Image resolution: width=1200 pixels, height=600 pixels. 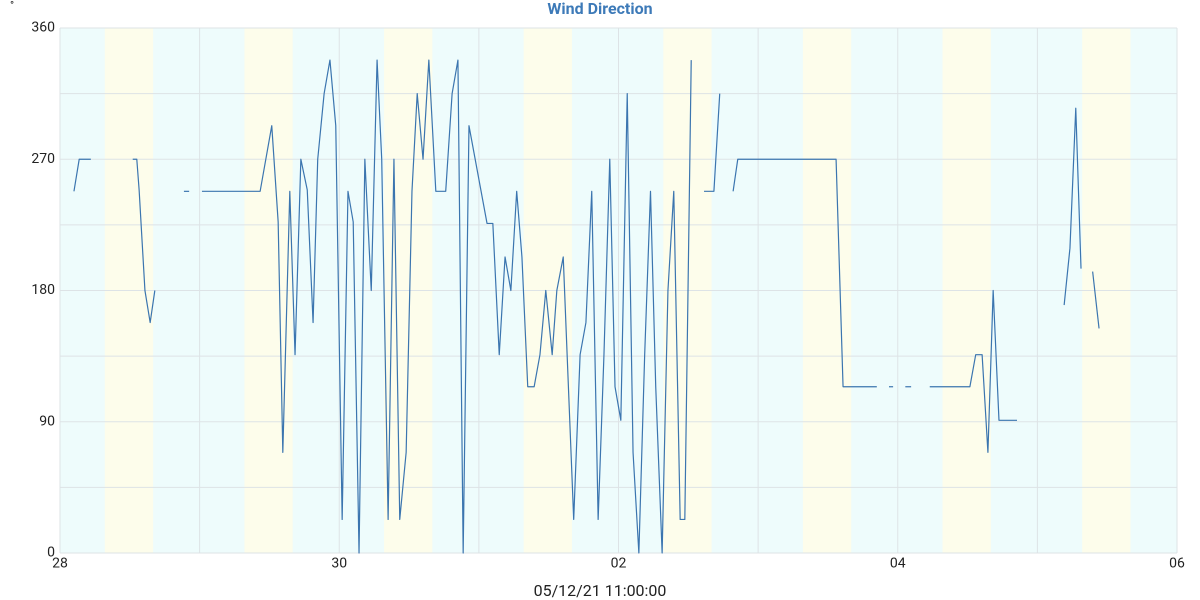 What do you see at coordinates (1177, 564) in the screenshot?
I see `x-tick-label: 06` at bounding box center [1177, 564].